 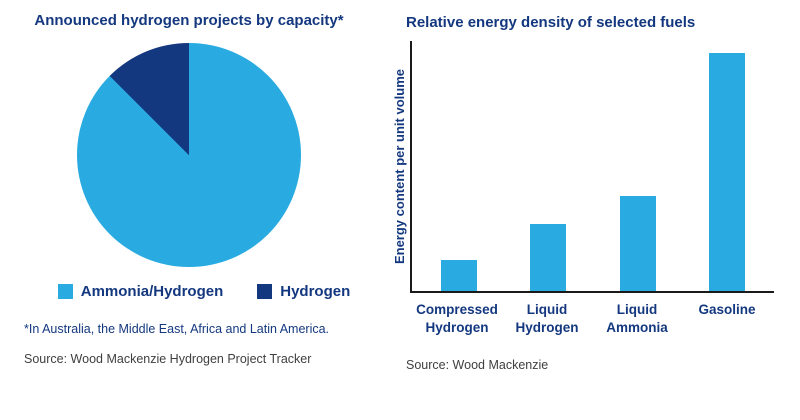 I want to click on legend-item-hydrogen: Hydrogen, so click(x=303, y=291).